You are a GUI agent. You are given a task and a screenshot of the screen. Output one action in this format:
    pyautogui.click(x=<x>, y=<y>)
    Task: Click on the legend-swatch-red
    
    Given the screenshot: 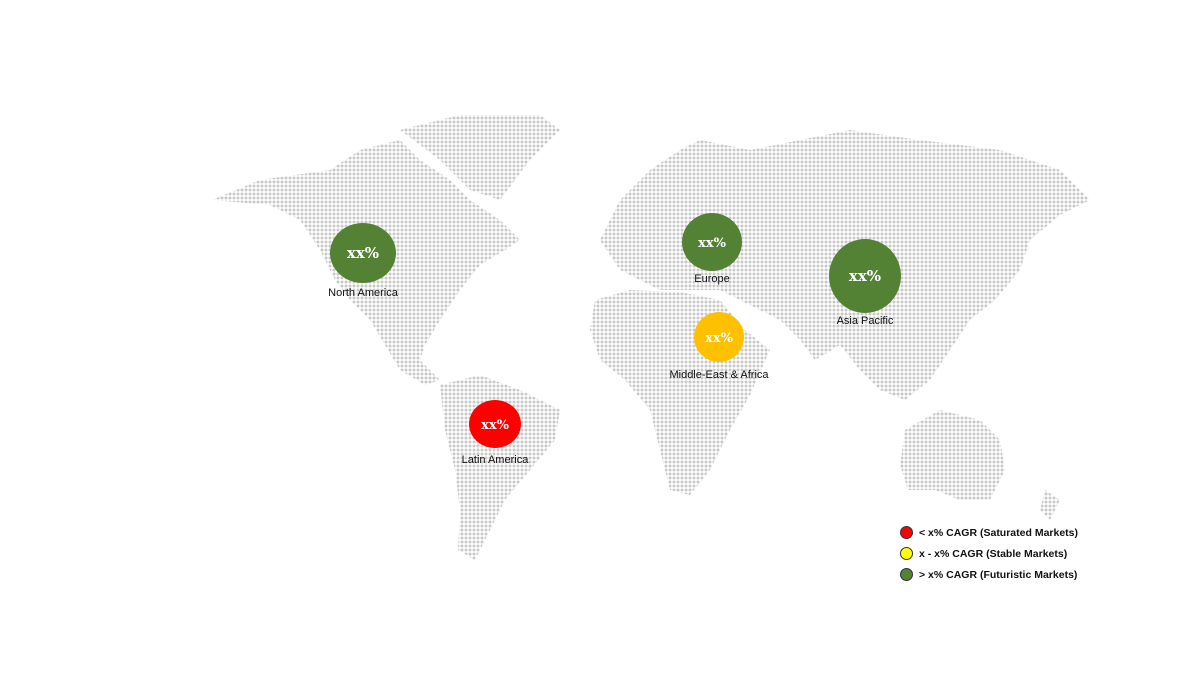 What is the action you would take?
    pyautogui.click(x=906, y=532)
    